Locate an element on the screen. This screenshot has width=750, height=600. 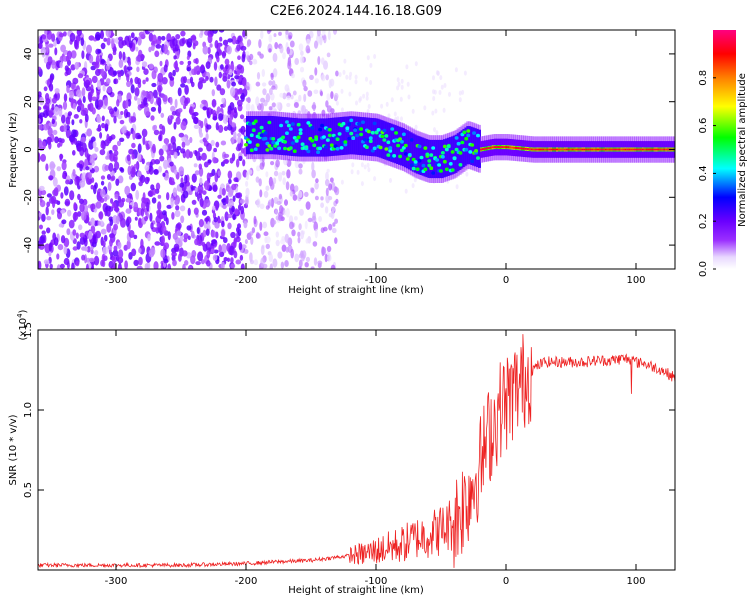
x-tick-label: 100 is located at coordinates (635, 581).